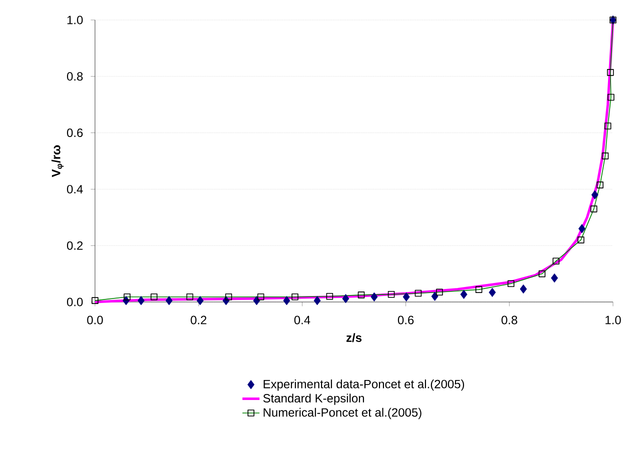 This screenshot has height=470, width=631. I want to click on x-tick-label: 0.0, so click(95, 320).